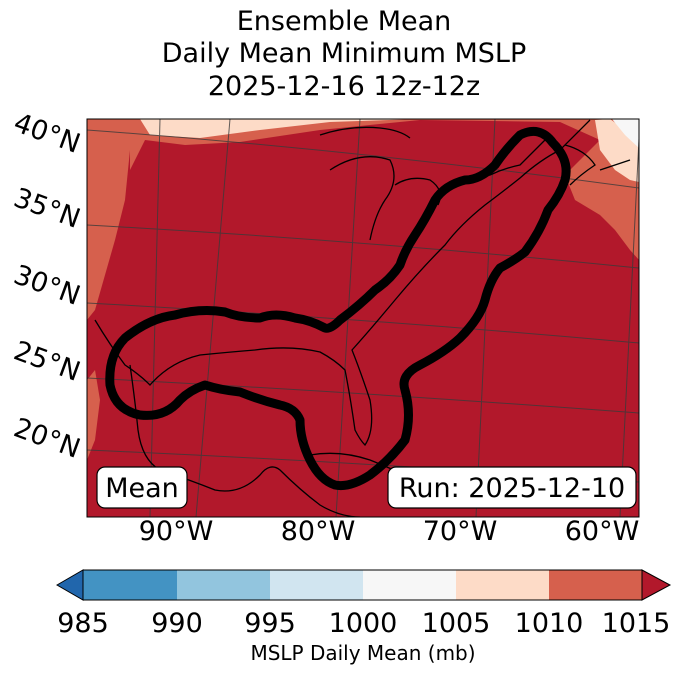 This screenshot has height=674, width=688. Describe the element at coordinates (344, 86) in the screenshot. I see `title-line-3: 2025-12-16 12z-12z` at that location.